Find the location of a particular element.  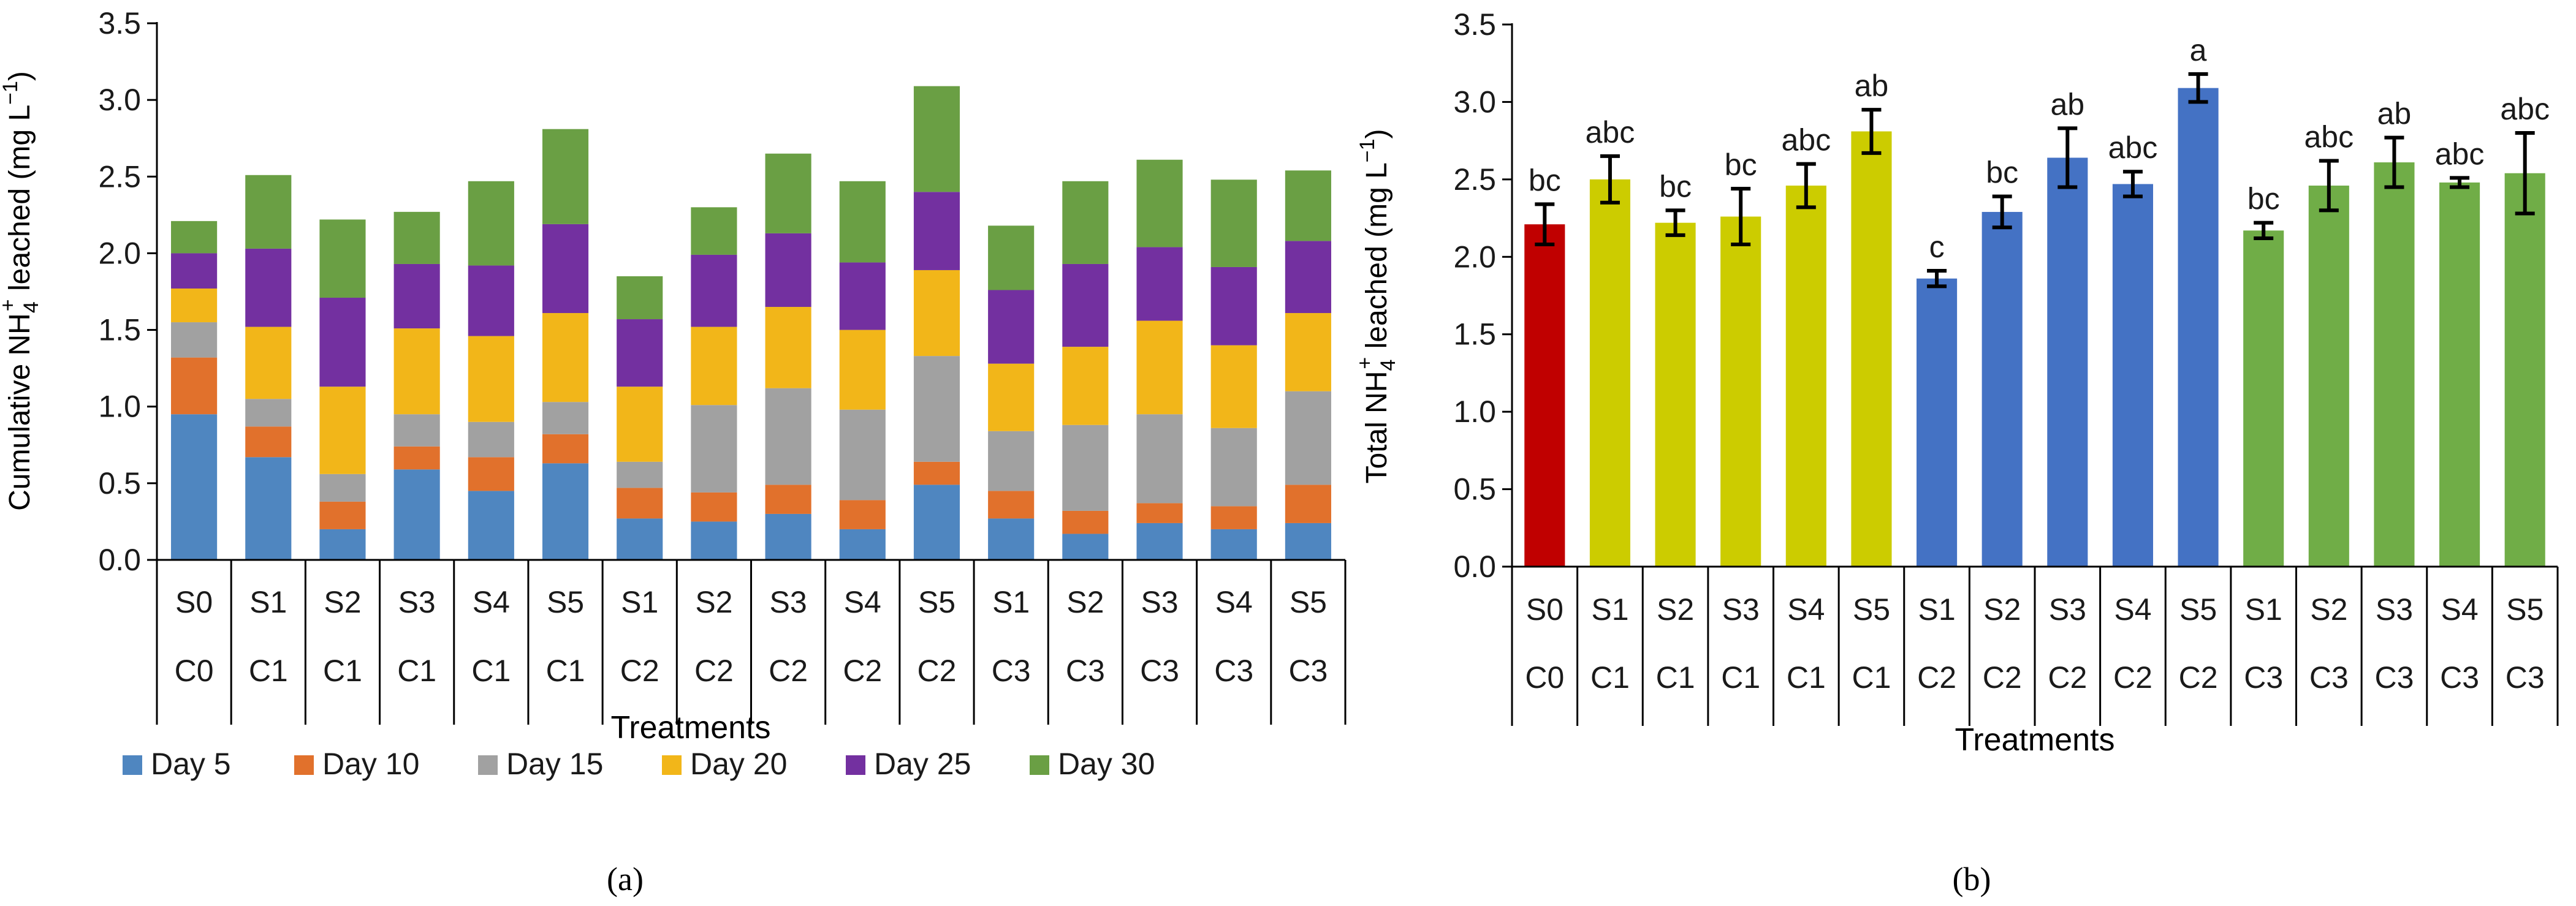

a-category-label: S0 is located at coordinates (194, 602).